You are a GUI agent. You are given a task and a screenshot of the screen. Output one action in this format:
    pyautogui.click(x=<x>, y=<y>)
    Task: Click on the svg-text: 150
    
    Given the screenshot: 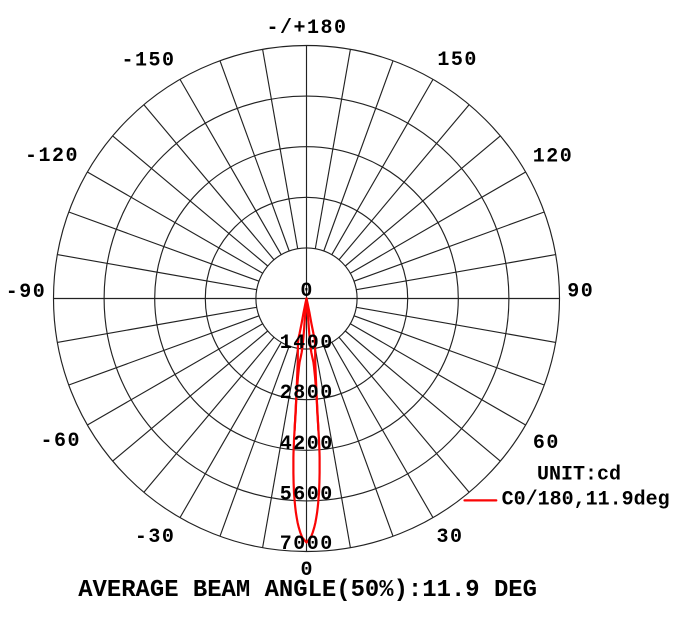 What is the action you would take?
    pyautogui.click(x=457, y=60)
    